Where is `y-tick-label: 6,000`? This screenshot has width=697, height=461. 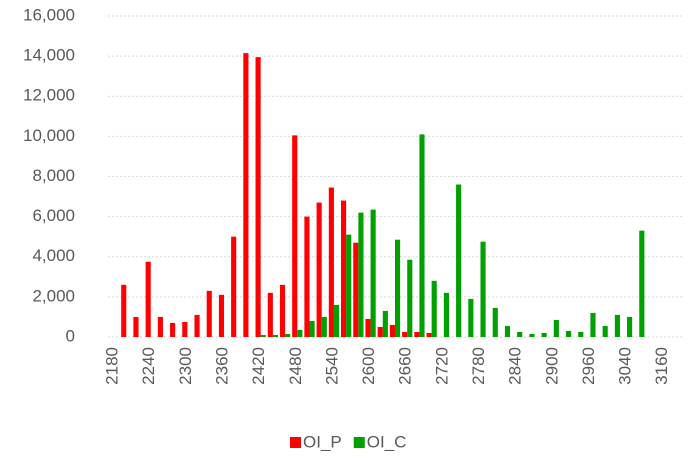
y-tick-label: 6,000 is located at coordinates (53, 215).